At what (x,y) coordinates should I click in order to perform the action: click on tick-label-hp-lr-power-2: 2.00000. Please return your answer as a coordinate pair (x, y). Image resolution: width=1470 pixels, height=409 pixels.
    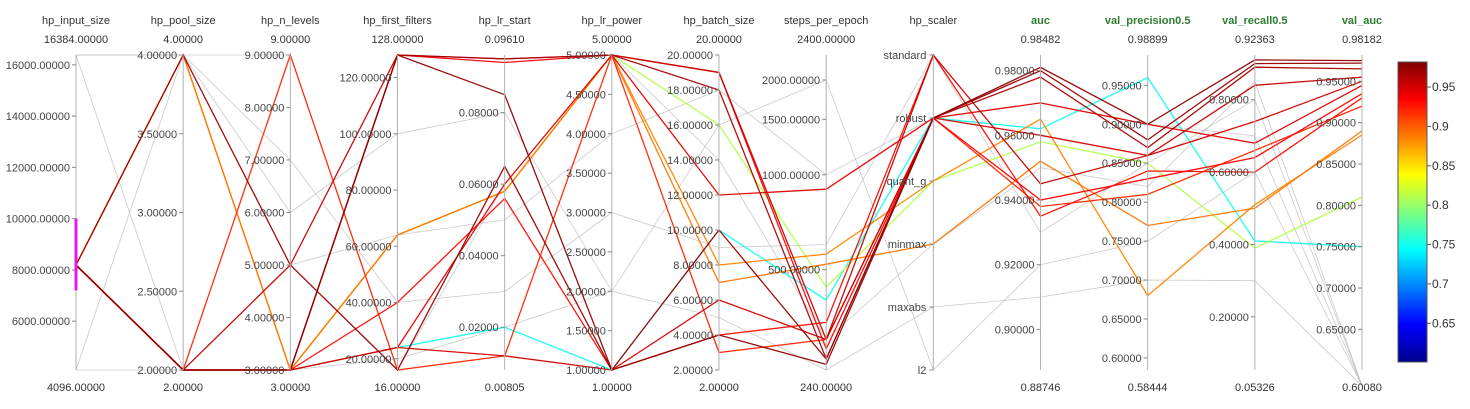
    Looking at the image, I should click on (586, 292).